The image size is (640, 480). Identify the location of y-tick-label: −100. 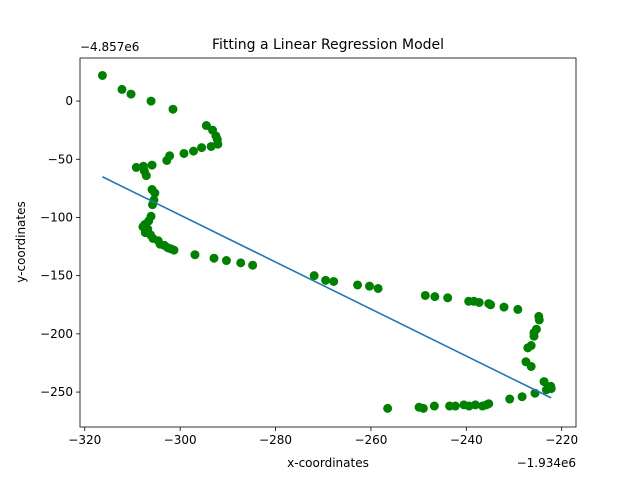
(56, 217).